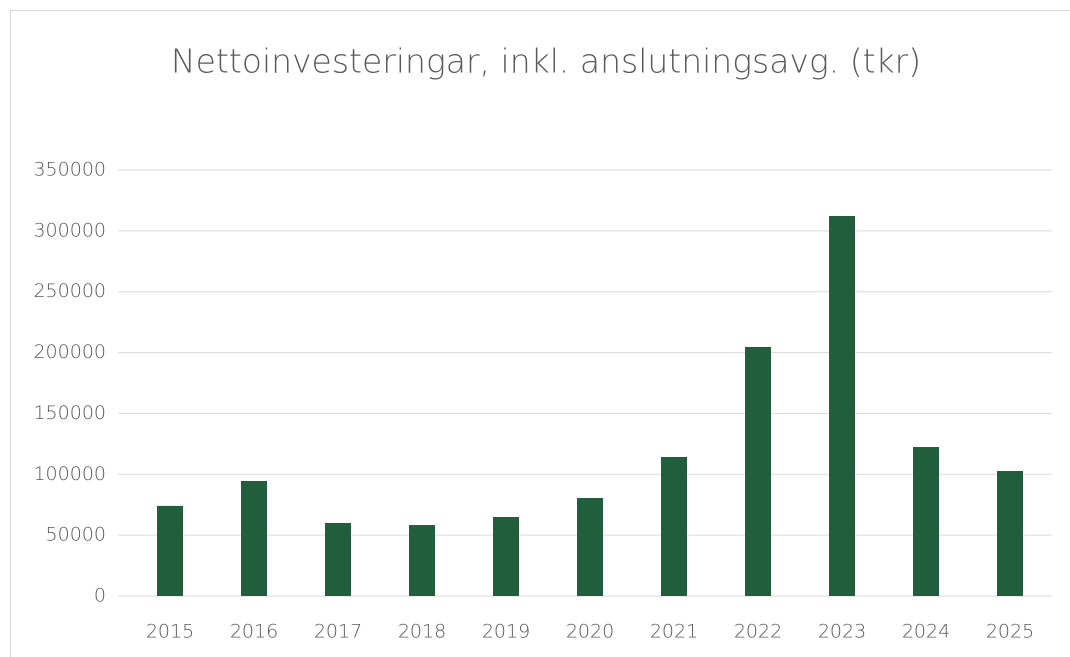  I want to click on y-tick-label: 150000, so click(69, 413).